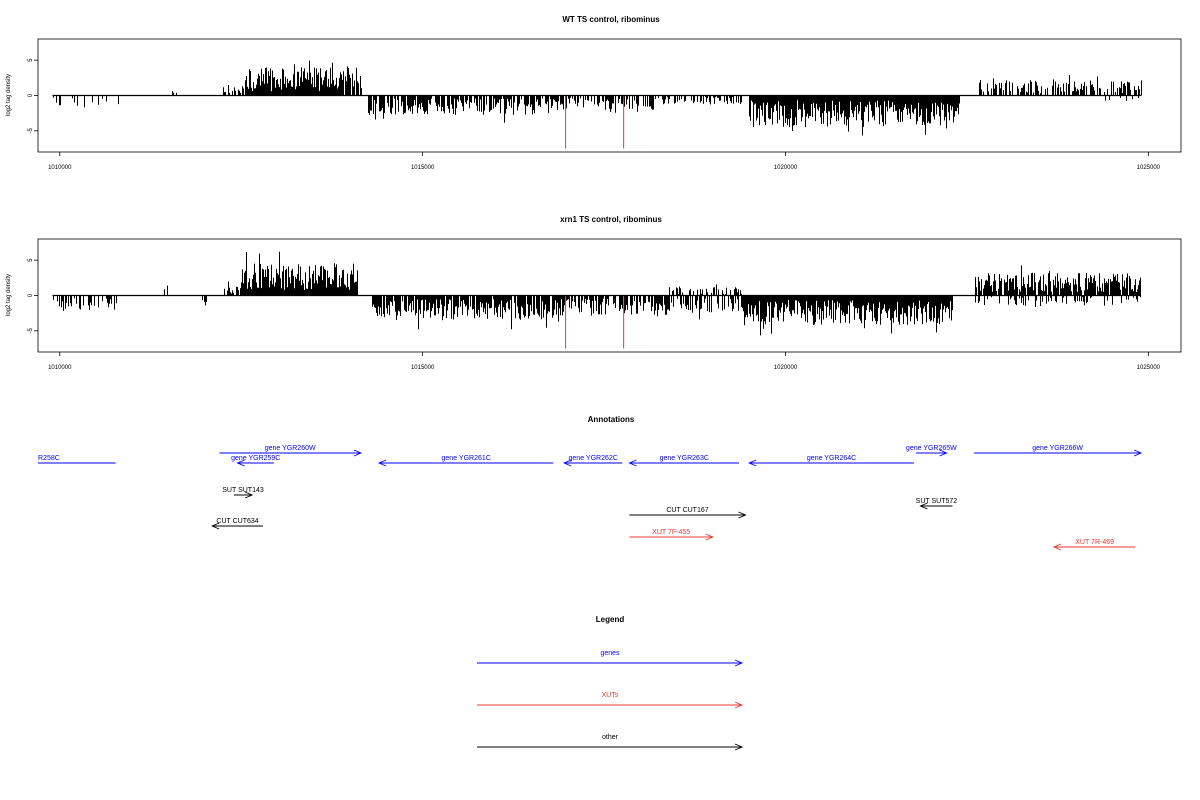 This screenshot has height=800, width=1200. I want to click on annotation-gene-ygr263c: gene YGR263C, so click(684, 461).